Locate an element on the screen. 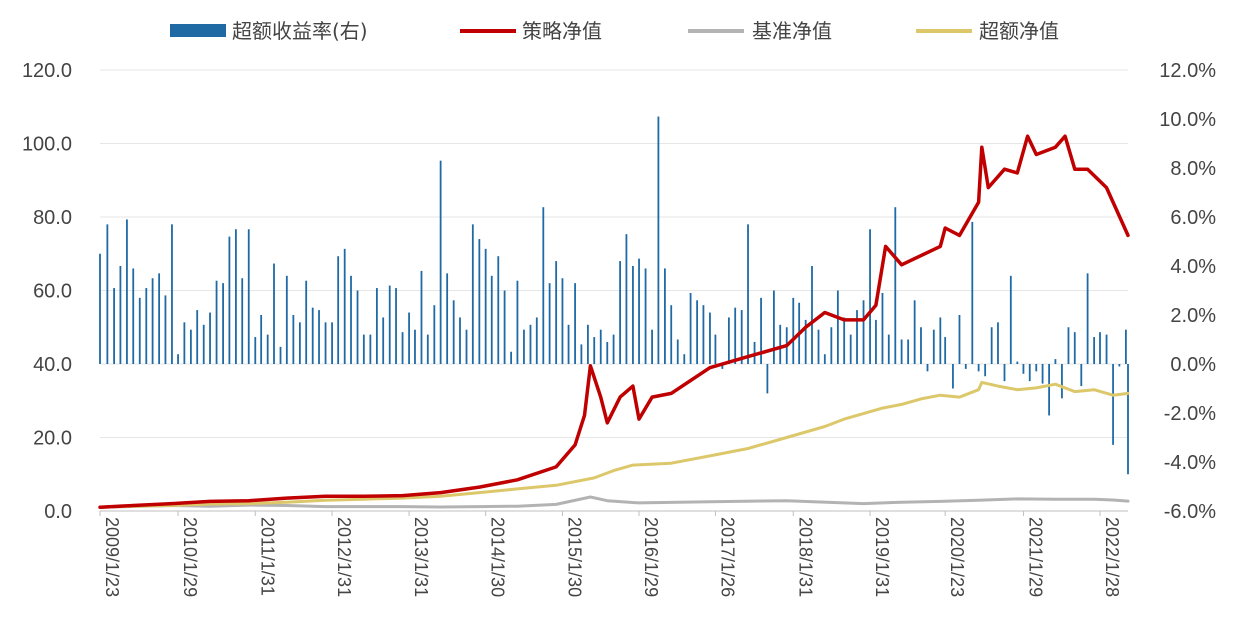  y-right-tick-label: 2.0% is located at coordinates (1193, 316).